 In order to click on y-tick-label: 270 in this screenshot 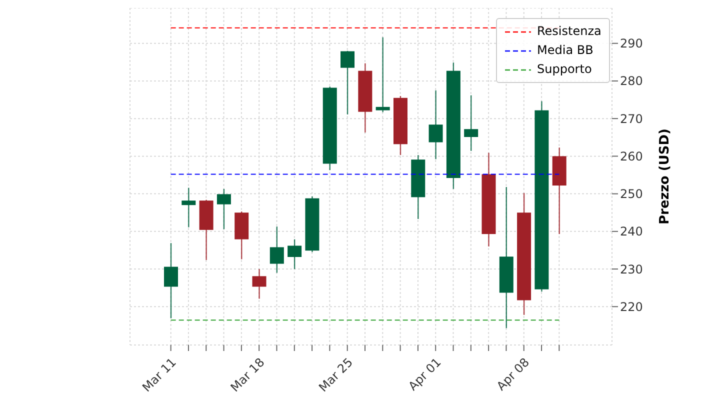, I will do `click(631, 119)`.